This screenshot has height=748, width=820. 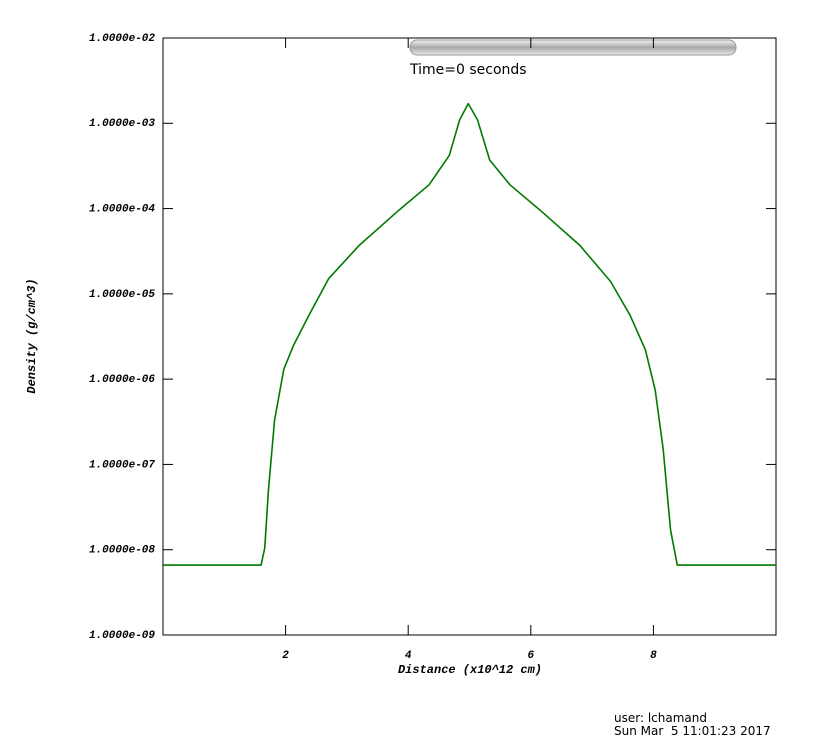 What do you see at coordinates (122, 124) in the screenshot?
I see `y-tick-label: 1.0000e-03` at bounding box center [122, 124].